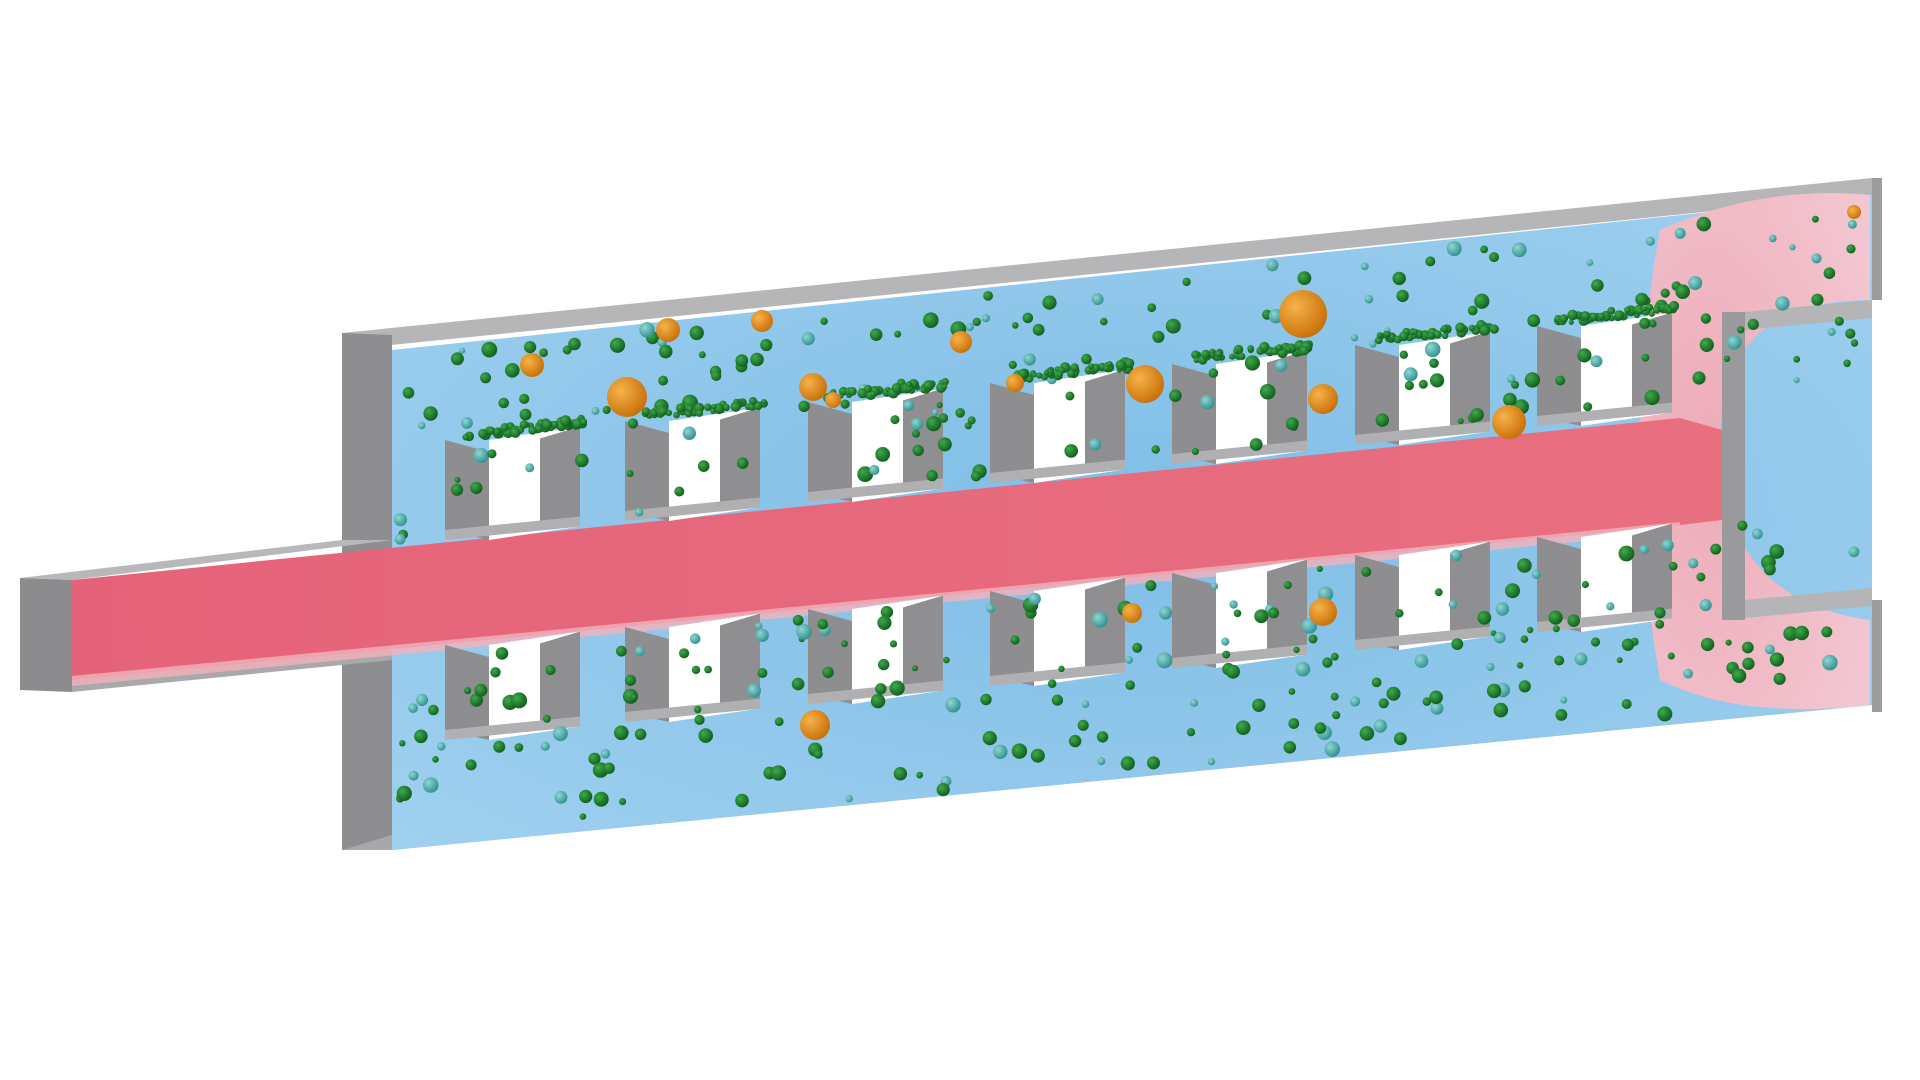  Describe the element at coordinates (1755, 451) in the screenshot. I see `outlet-hot-region` at that location.